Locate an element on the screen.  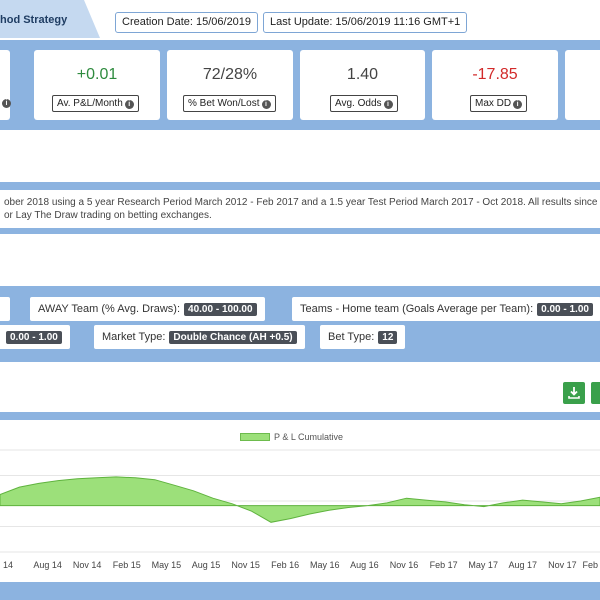
download-icon is located at coordinates (574, 393).